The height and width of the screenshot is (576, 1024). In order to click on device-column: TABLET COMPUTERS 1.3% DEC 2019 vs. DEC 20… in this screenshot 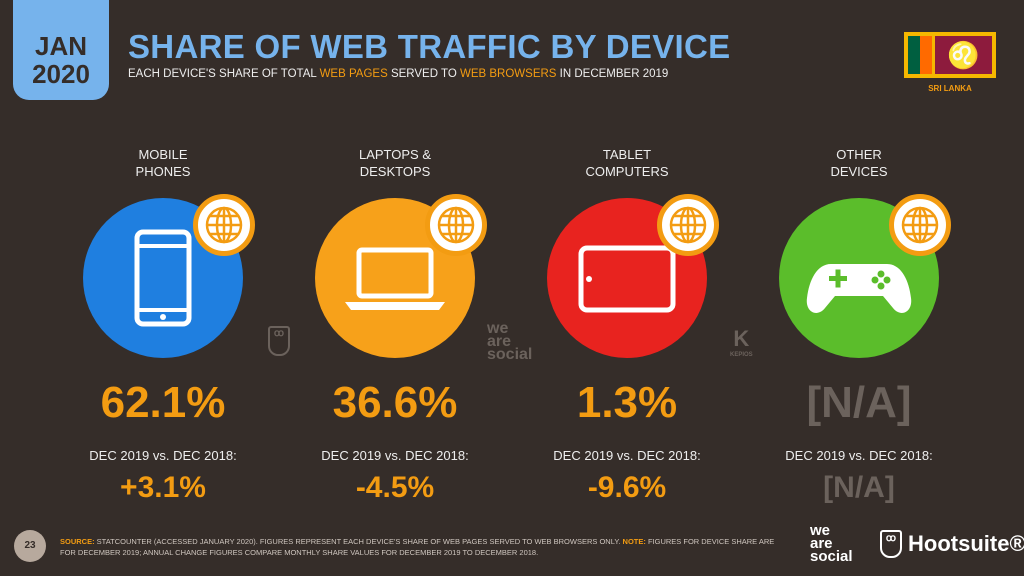, I will do `click(627, 325)`.